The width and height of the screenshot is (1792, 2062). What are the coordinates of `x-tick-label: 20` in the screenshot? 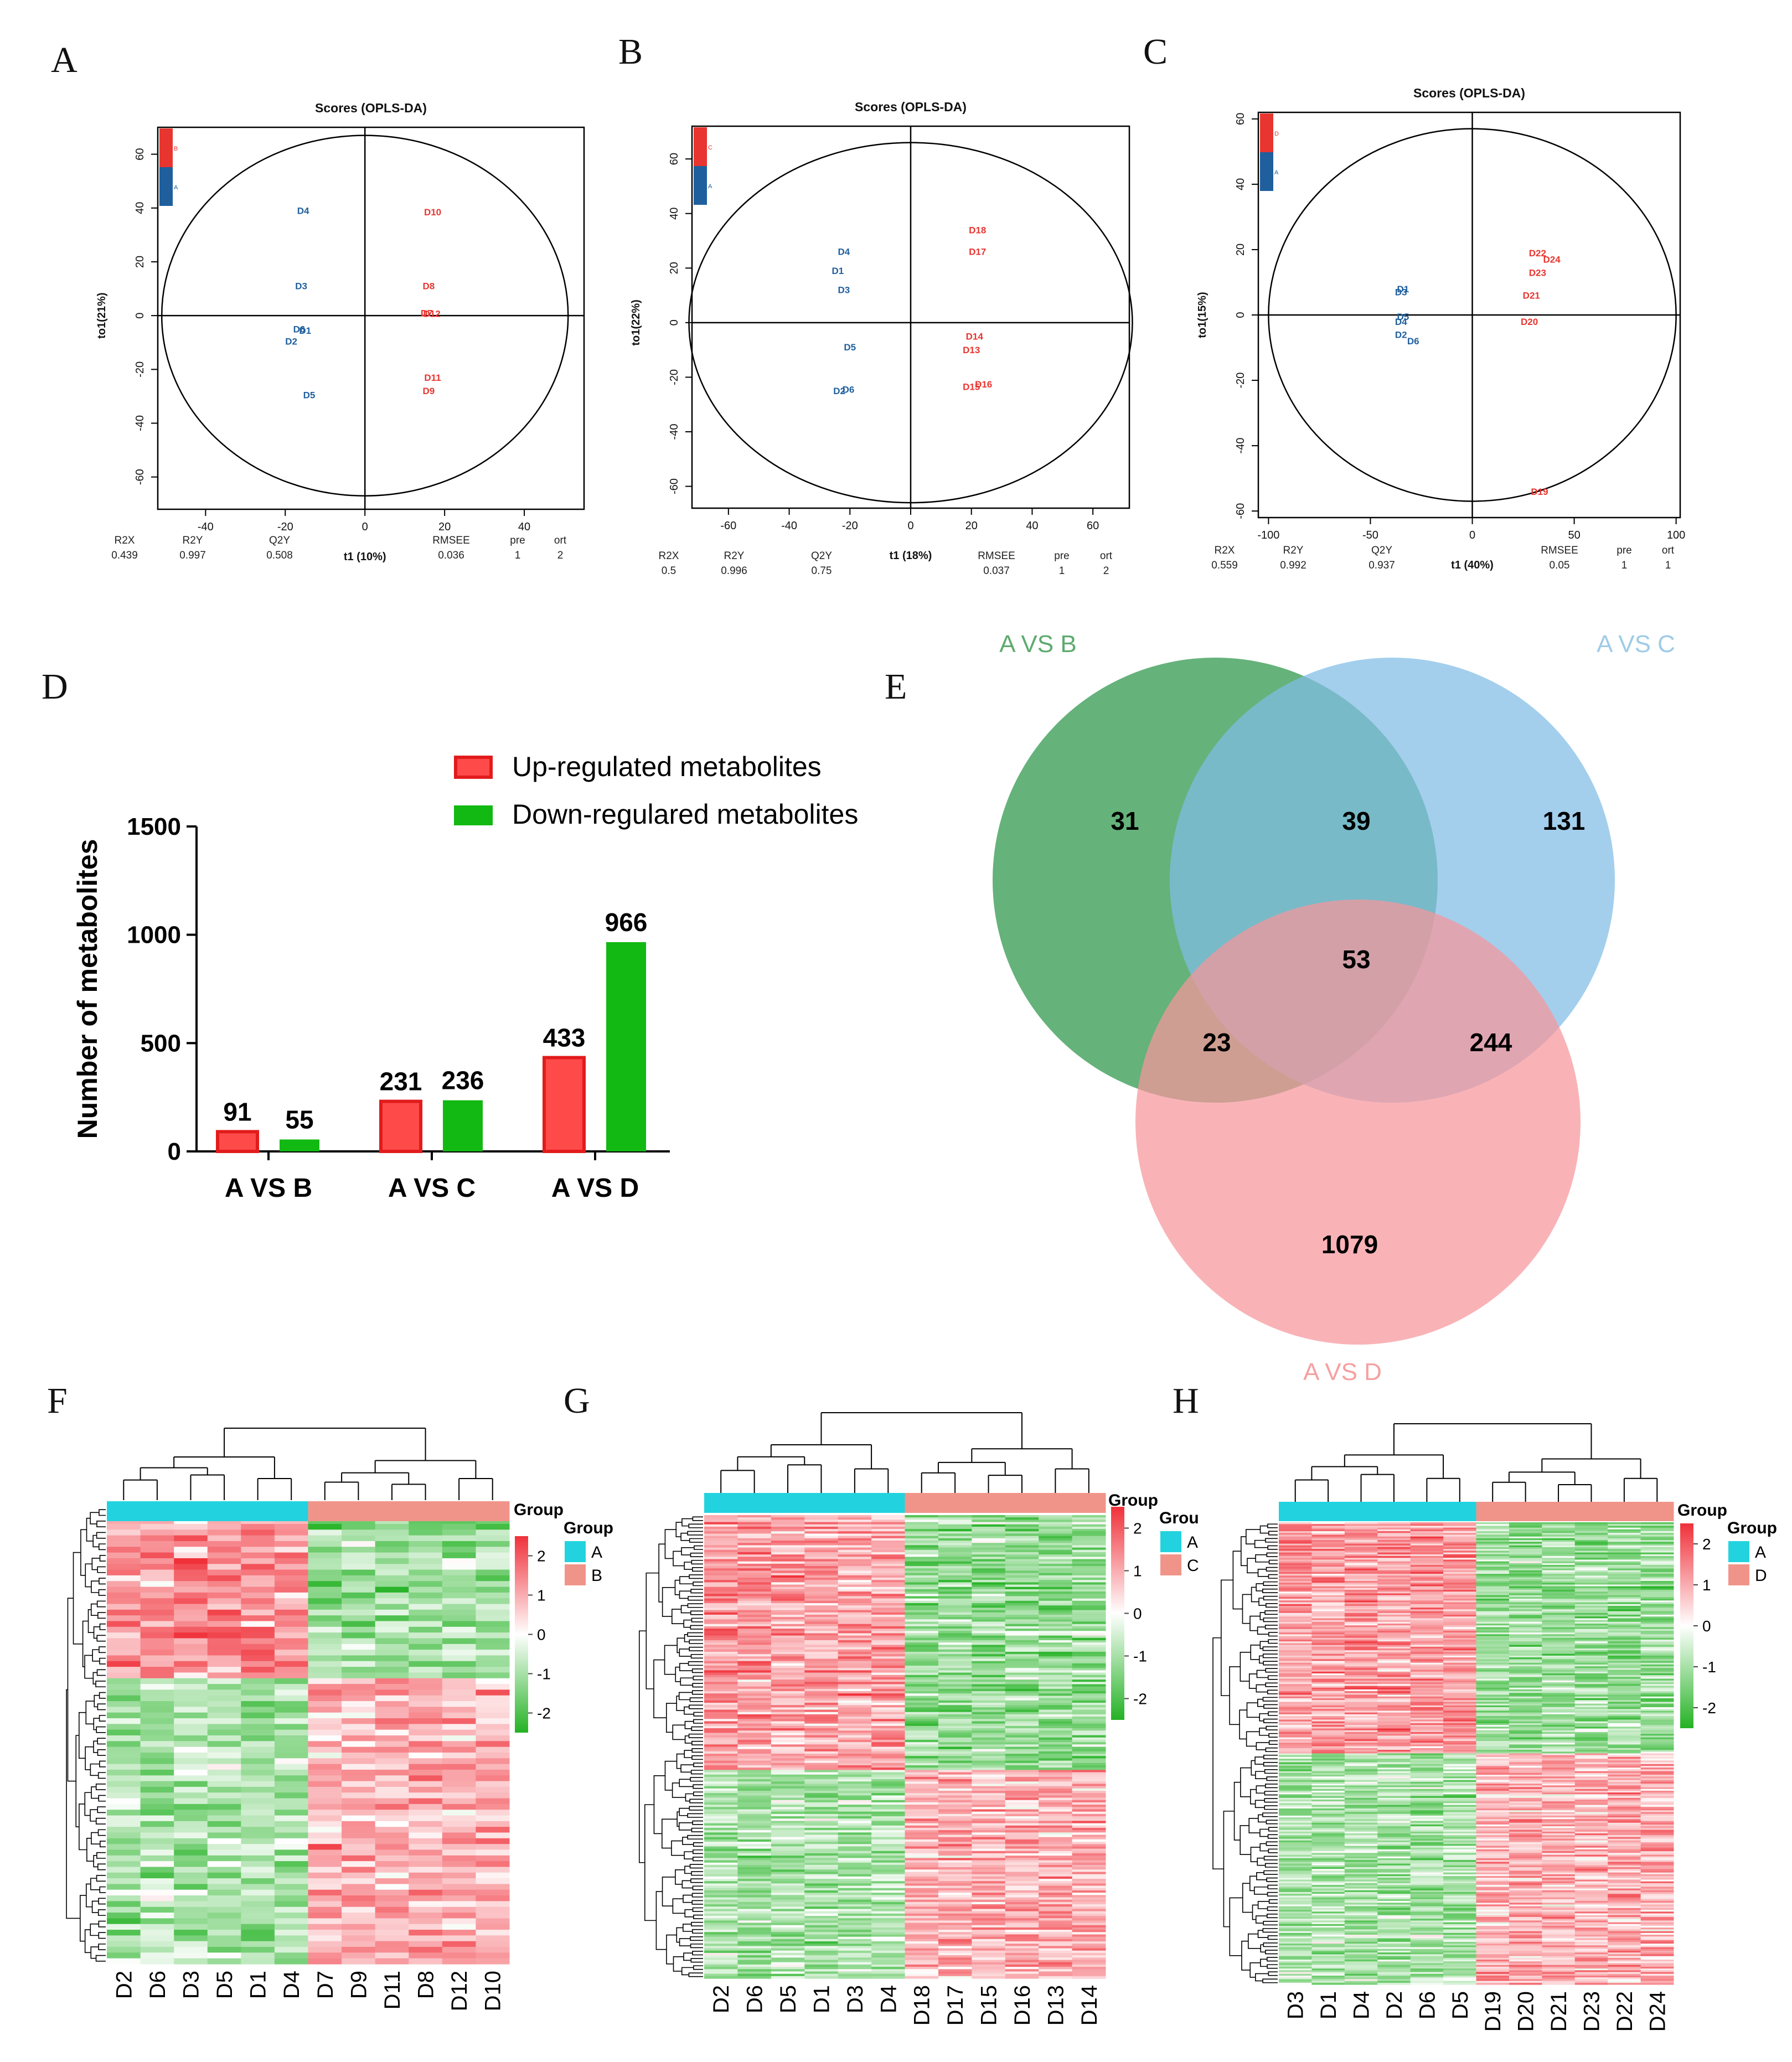 It's located at (971, 526).